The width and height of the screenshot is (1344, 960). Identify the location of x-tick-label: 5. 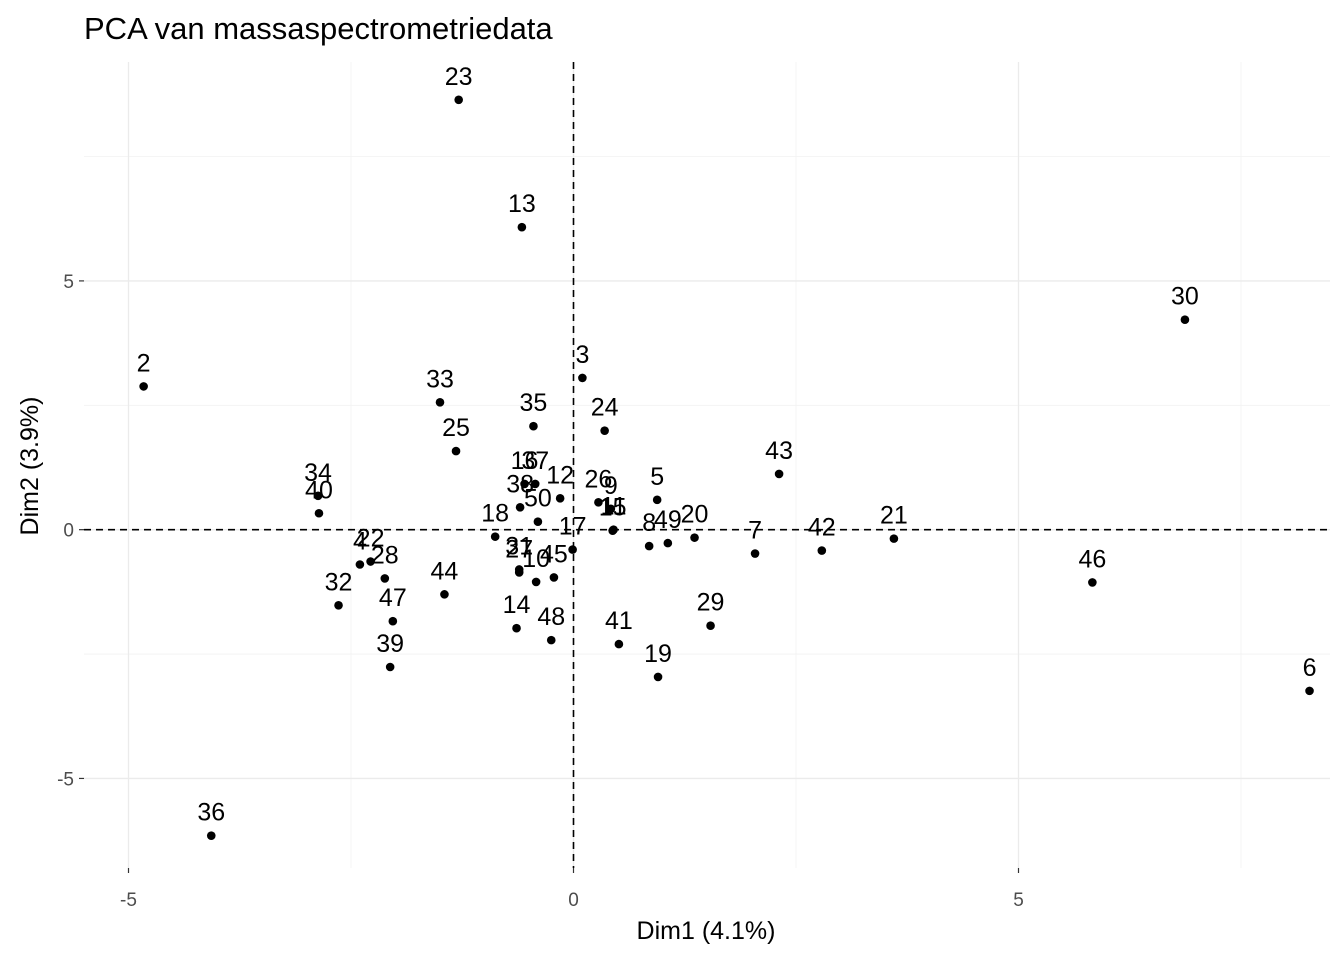
(1018, 900).